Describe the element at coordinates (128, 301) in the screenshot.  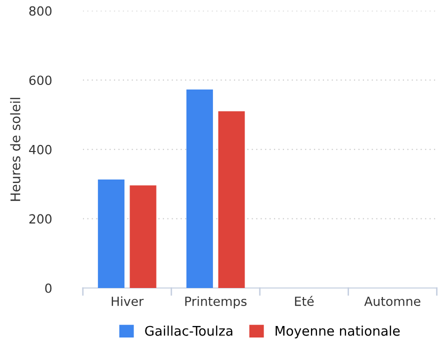
I see `x-tick-label: Hiver` at that location.